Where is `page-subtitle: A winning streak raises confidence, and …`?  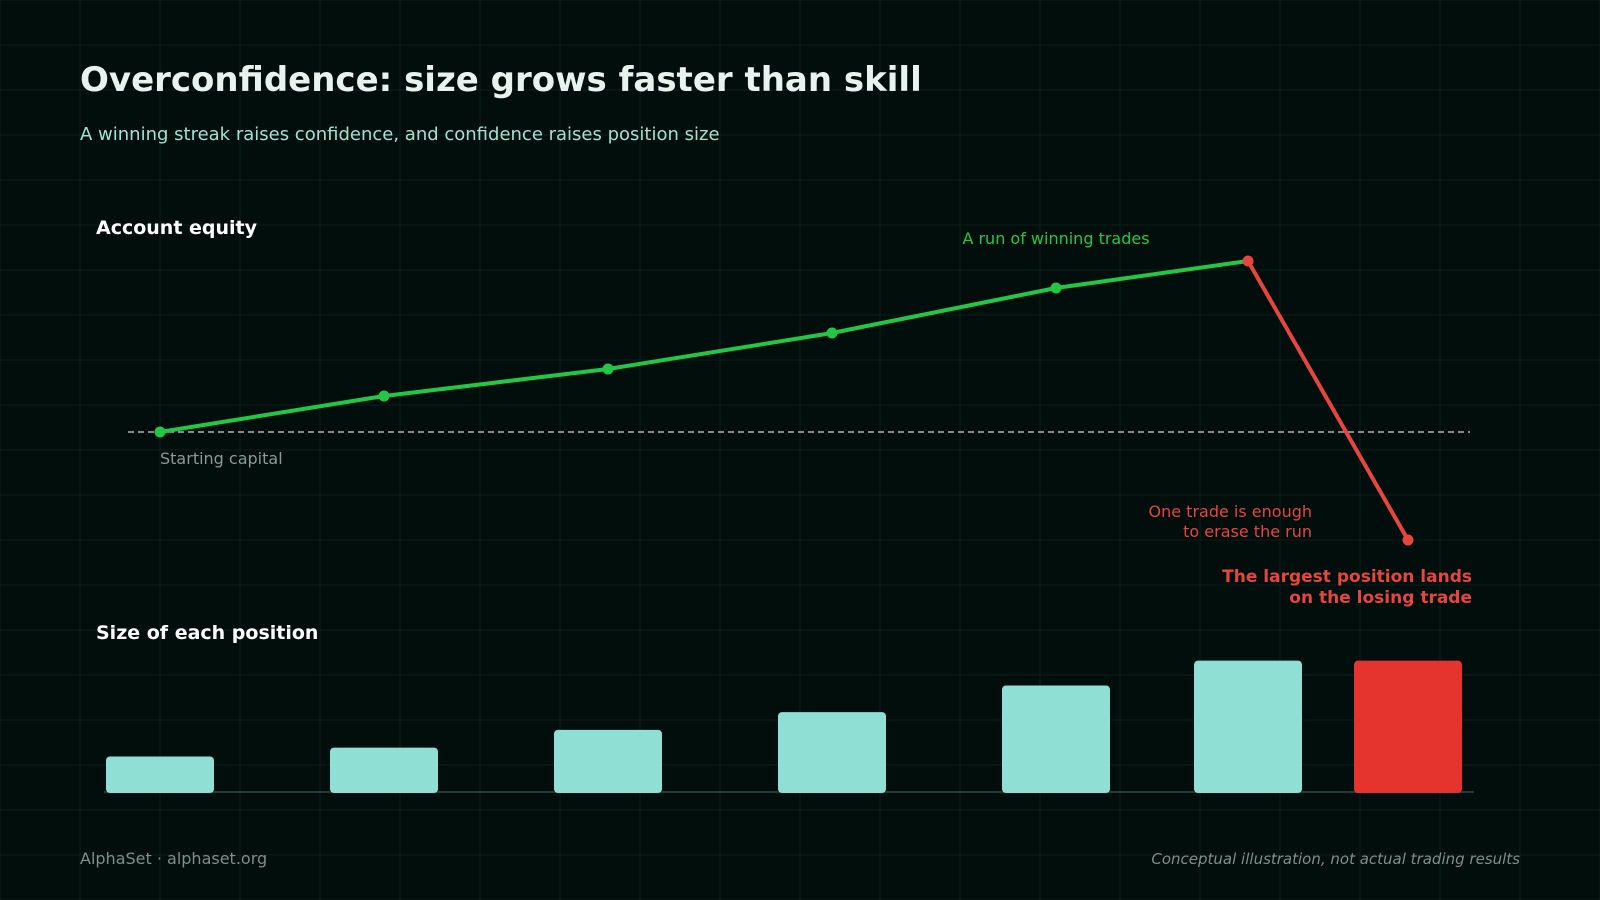
page-subtitle: A winning streak raises confidence, and … is located at coordinates (400, 134).